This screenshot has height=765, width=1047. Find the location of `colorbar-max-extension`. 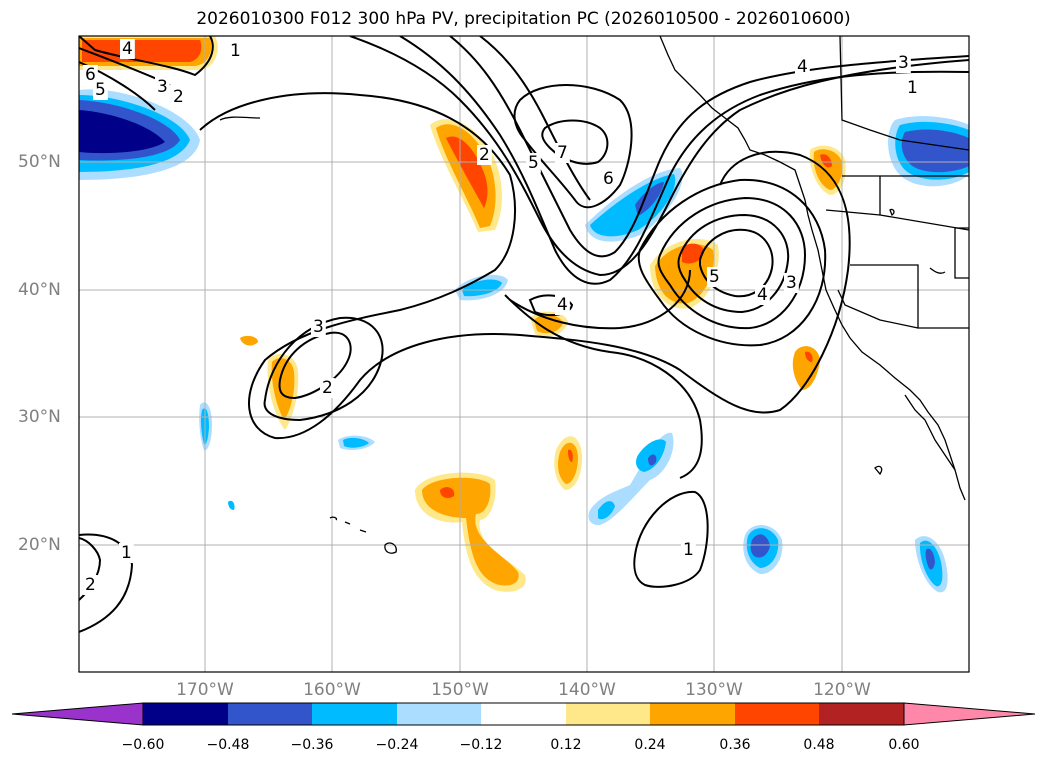

colorbar-max-extension is located at coordinates (969, 714).